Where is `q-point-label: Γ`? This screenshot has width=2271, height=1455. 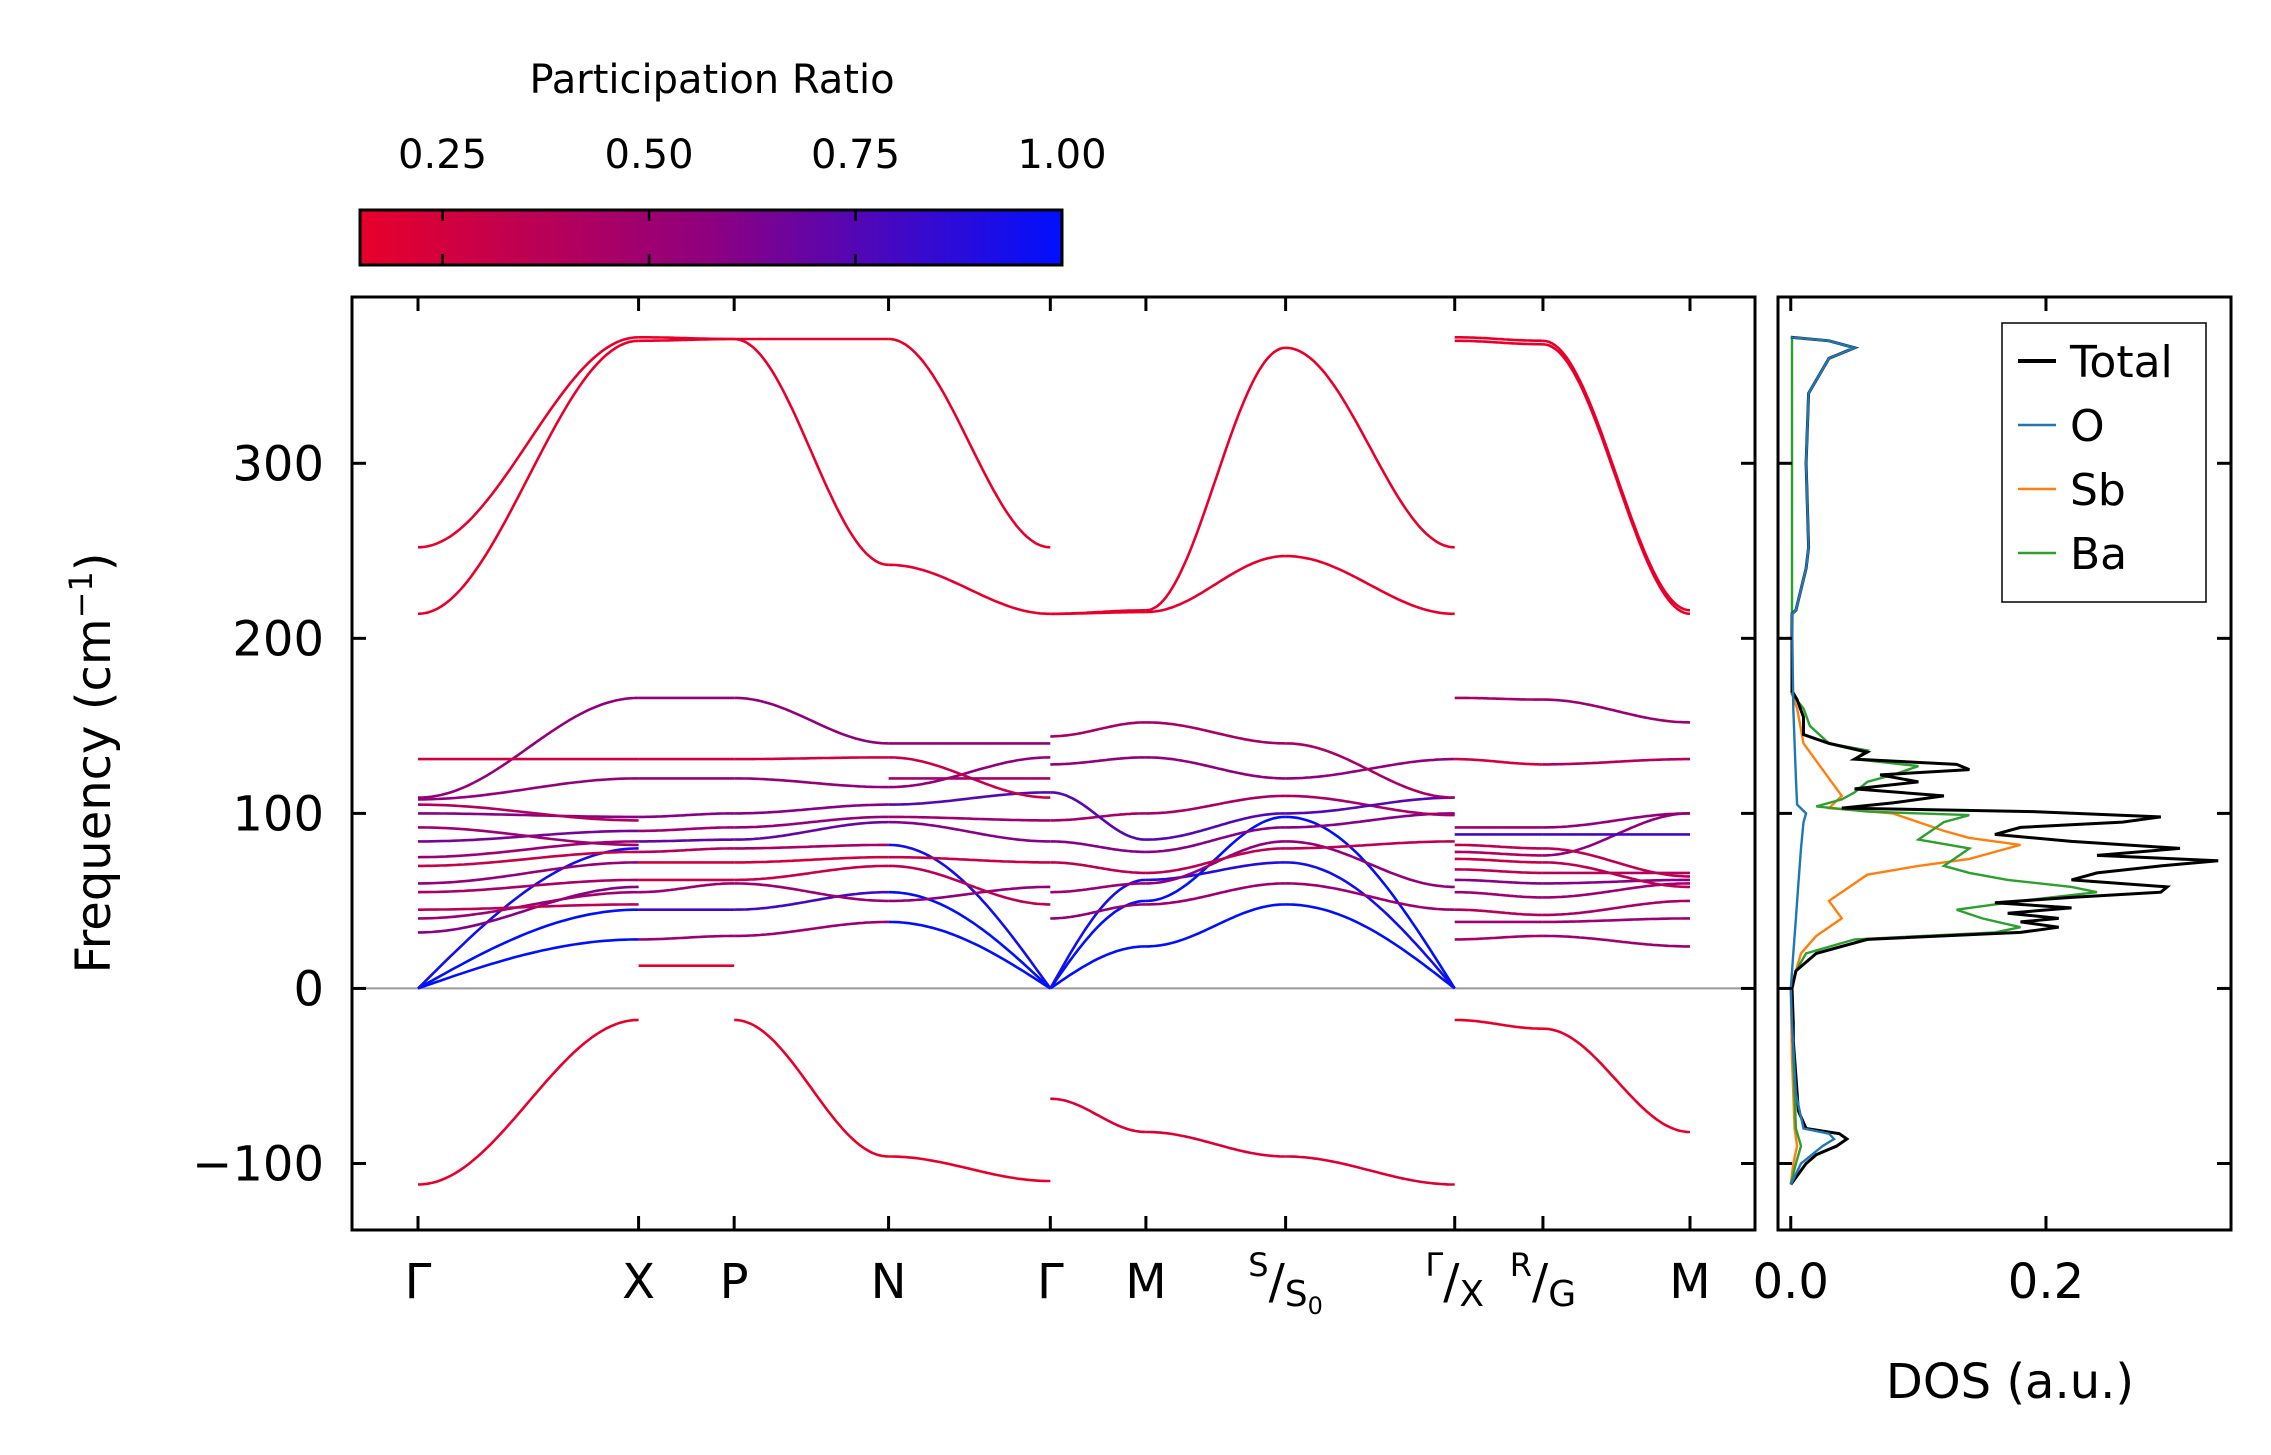 q-point-label: Γ is located at coordinates (1050, 1282).